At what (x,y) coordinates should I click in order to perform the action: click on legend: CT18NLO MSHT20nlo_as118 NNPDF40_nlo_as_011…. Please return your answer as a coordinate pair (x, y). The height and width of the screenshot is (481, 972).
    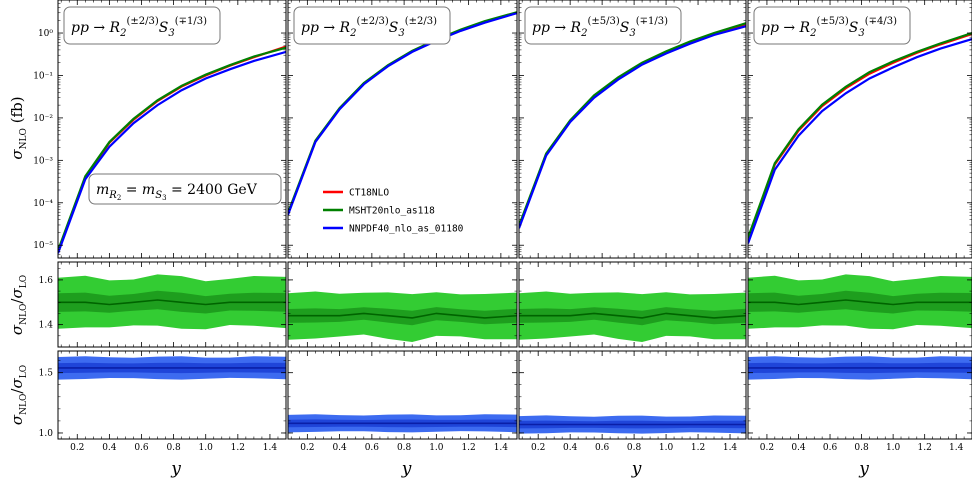
    Looking at the image, I should click on (393, 211).